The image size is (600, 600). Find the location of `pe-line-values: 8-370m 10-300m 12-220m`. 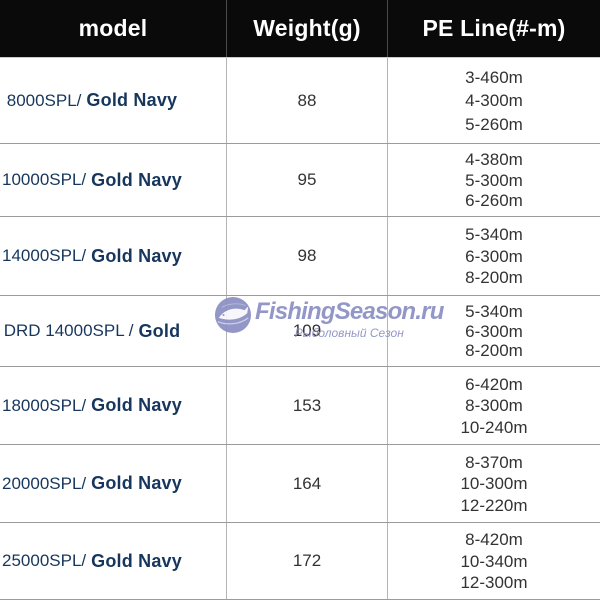

pe-line-values: 8-370m 10-300m 12-220m is located at coordinates (494, 483).